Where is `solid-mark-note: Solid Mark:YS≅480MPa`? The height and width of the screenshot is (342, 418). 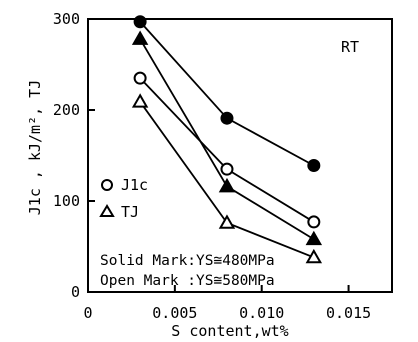
solid-mark-note: Solid Mark:YS≅480MPa is located at coordinates (187, 261).